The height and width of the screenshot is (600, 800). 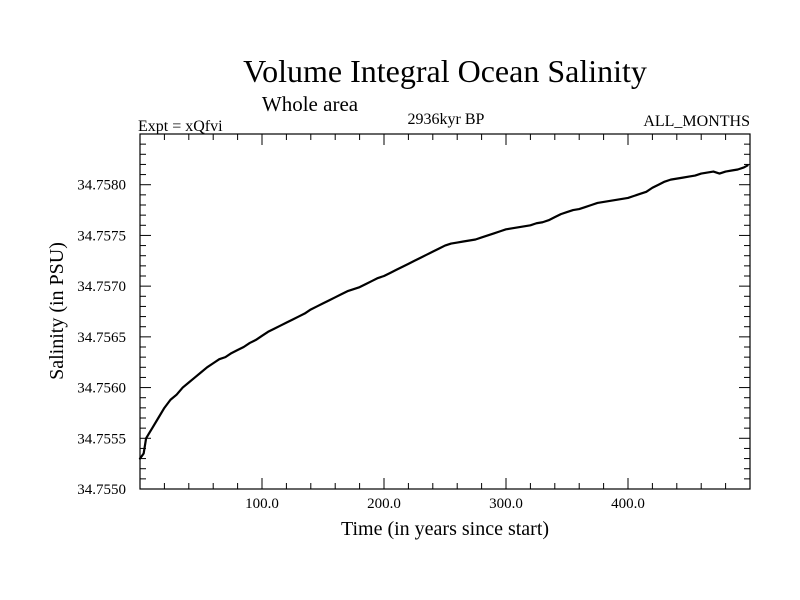 I want to click on y-axis-tick-label: 34.7555, so click(x=101, y=439).